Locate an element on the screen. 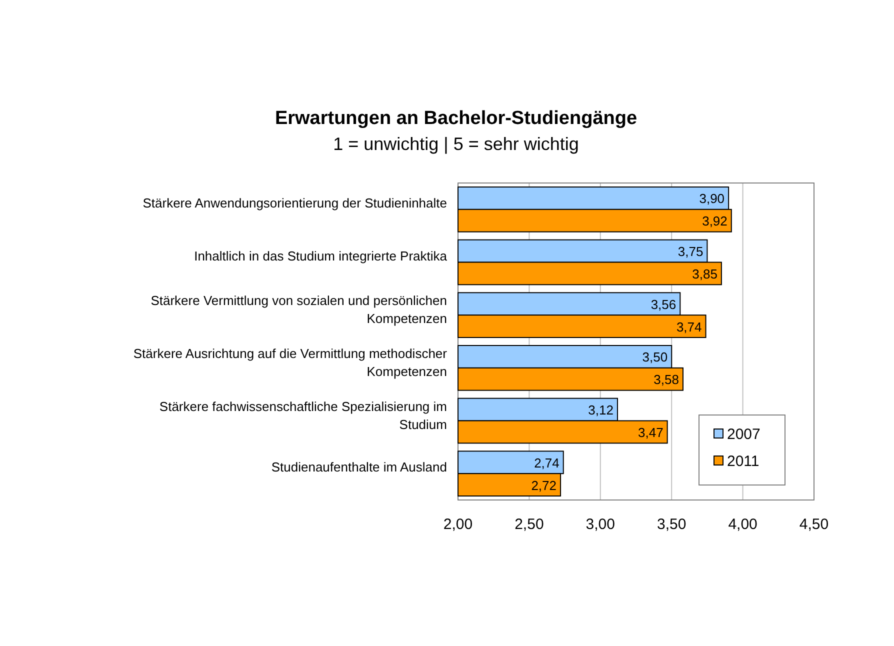  legend-label: 2007 is located at coordinates (743, 434).